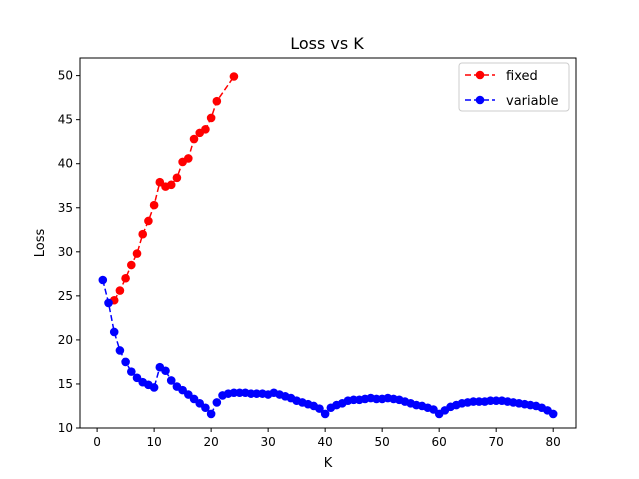 The width and height of the screenshot is (639, 479). I want to click on legend-fixed-label: fixed, so click(522, 76).